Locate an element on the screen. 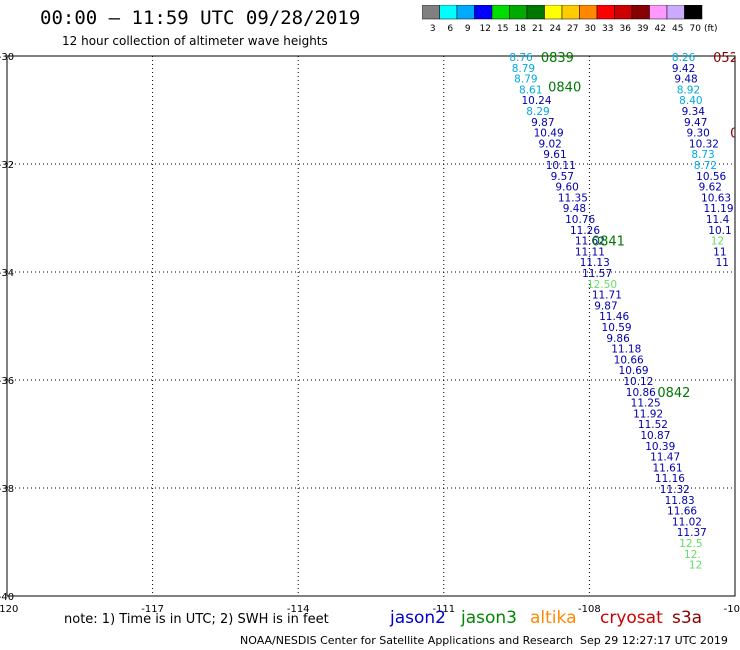  wave-height-value: 8.76 is located at coordinates (521, 58).